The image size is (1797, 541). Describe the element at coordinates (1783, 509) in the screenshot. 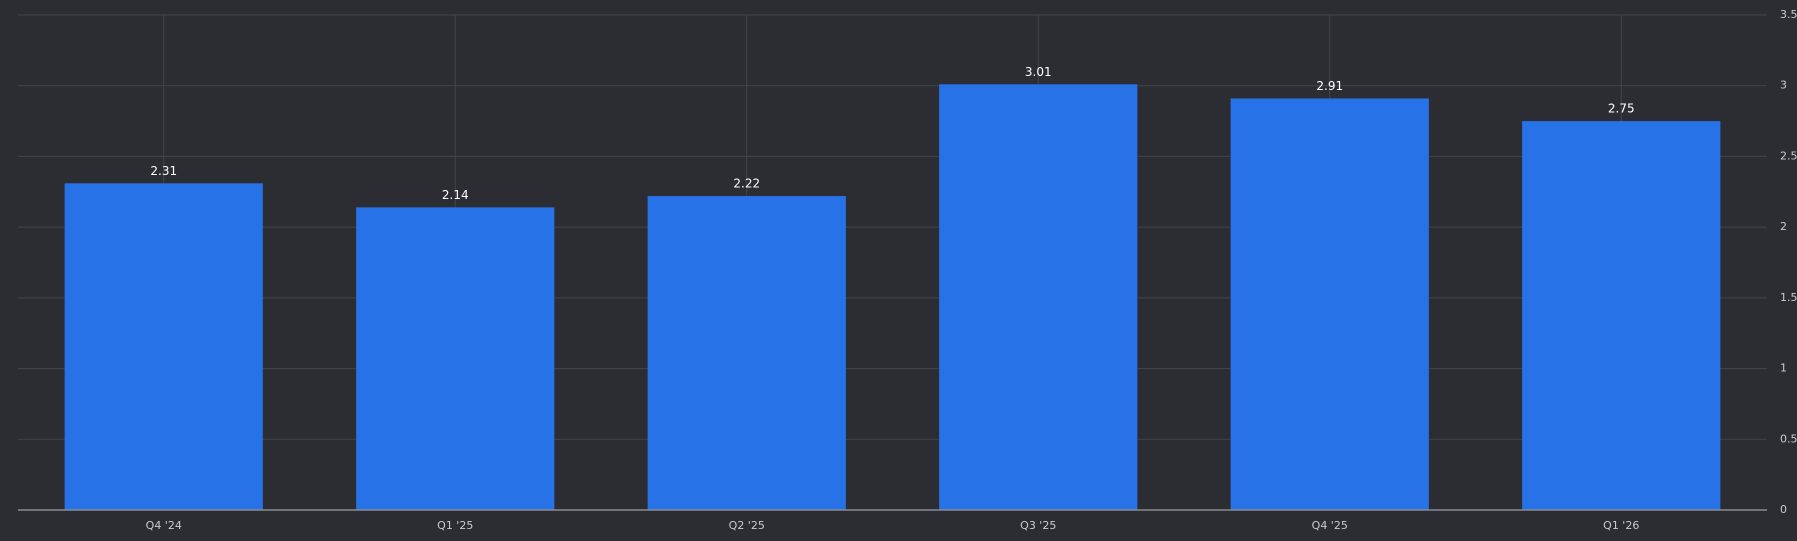

I see `y-tick-label: 0` at that location.